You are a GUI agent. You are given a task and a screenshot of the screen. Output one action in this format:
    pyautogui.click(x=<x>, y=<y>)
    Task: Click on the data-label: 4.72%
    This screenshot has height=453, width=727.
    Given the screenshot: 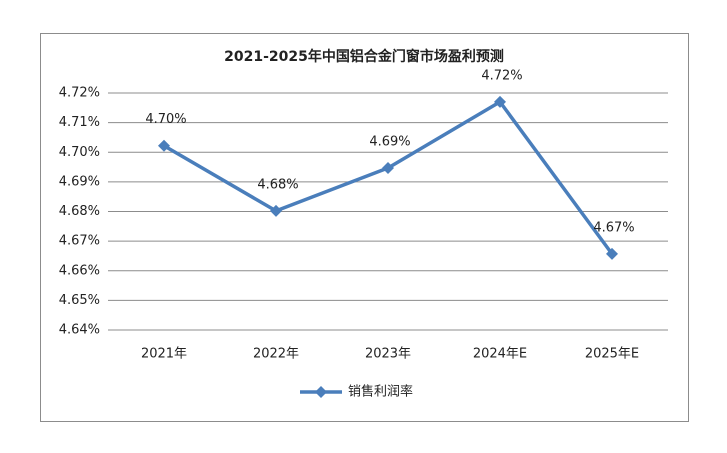 What is the action you would take?
    pyautogui.click(x=501, y=75)
    